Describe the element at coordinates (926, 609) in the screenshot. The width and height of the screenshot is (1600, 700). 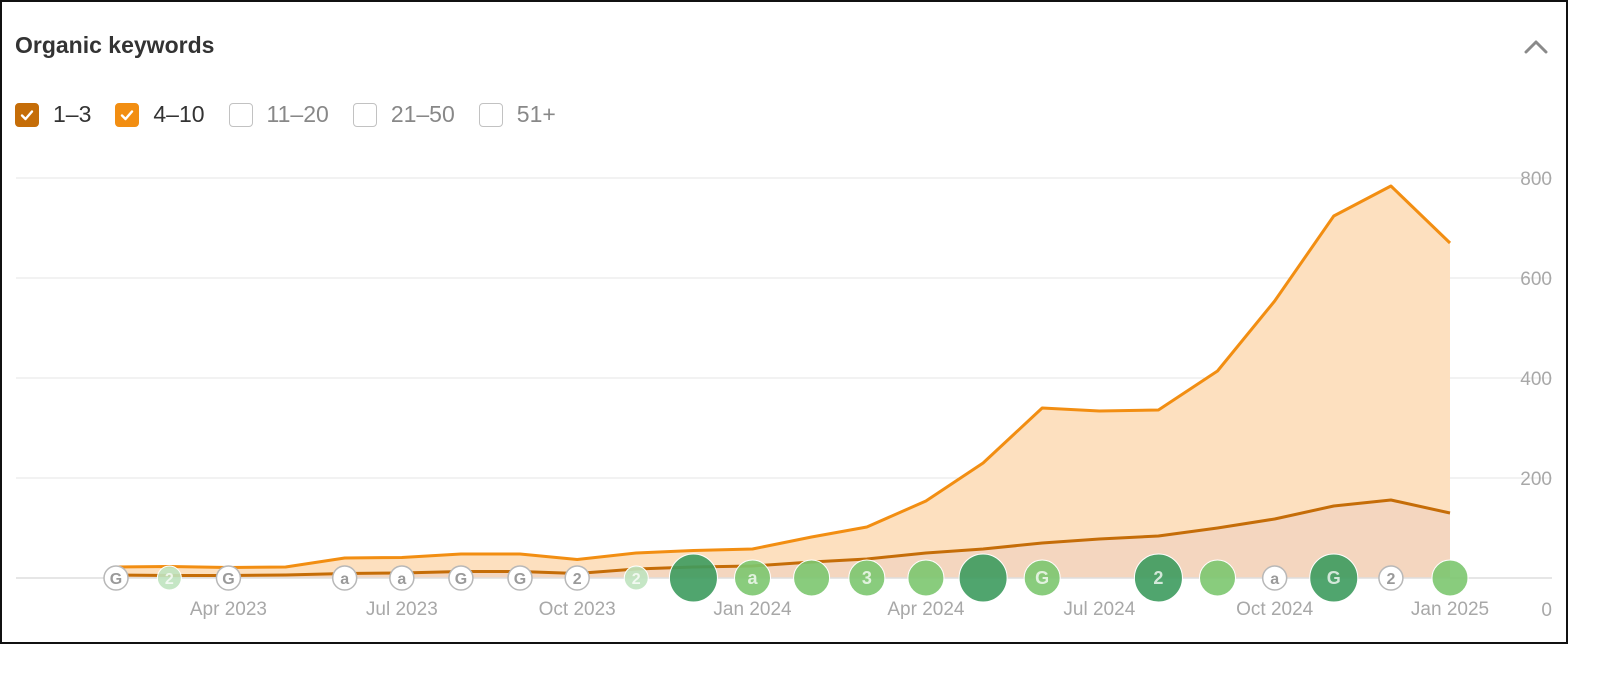
I see `x-tick-label: Apr 2024` at that location.